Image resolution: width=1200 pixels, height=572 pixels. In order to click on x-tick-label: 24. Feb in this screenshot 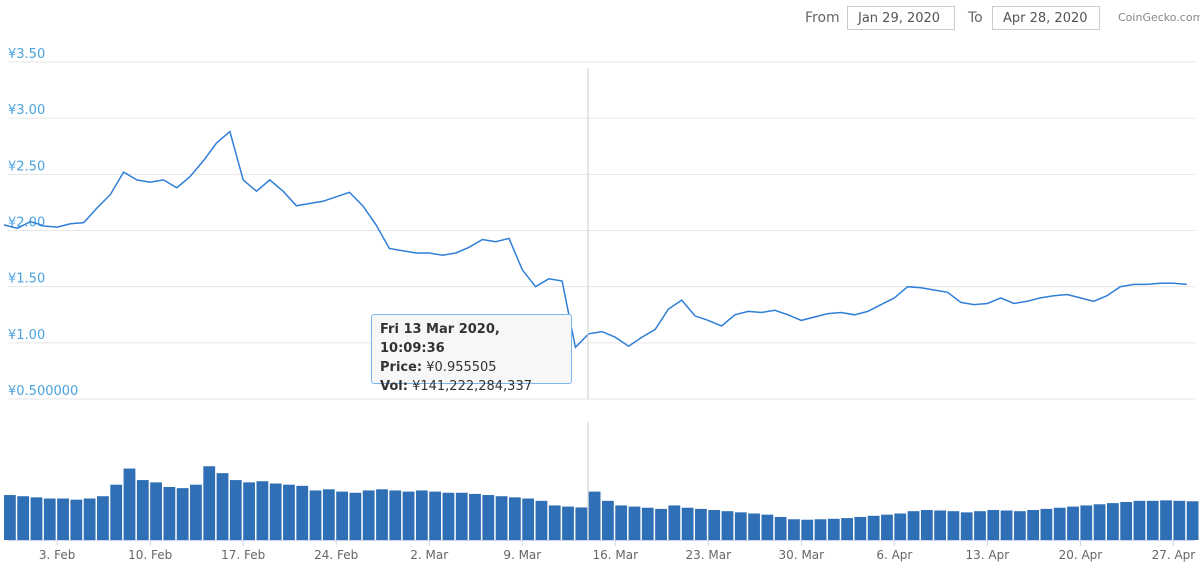, I will do `click(336, 555)`.